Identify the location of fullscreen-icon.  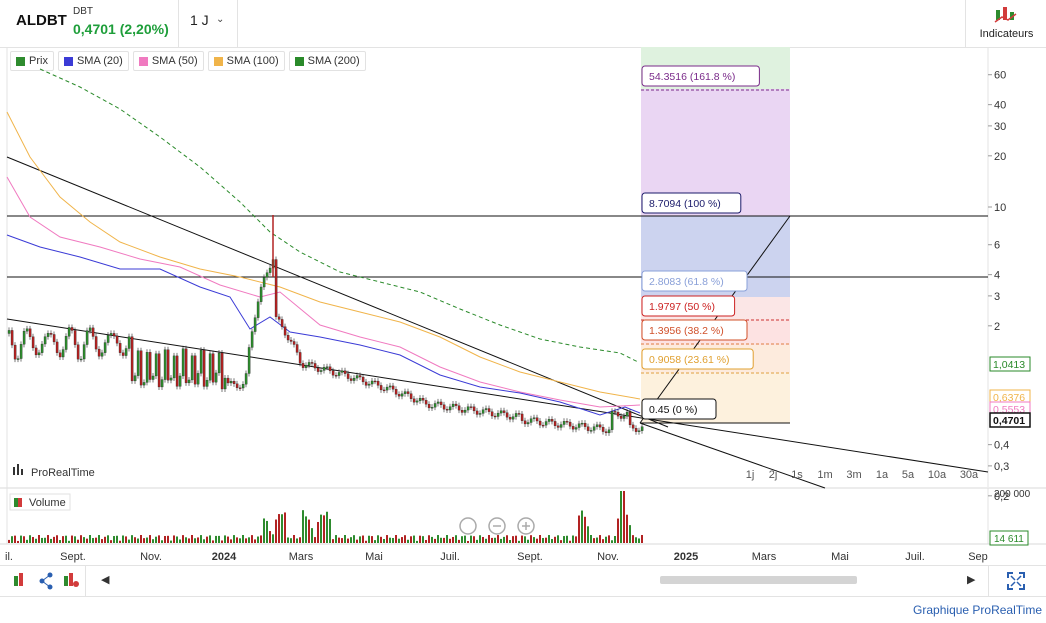
(1016, 581).